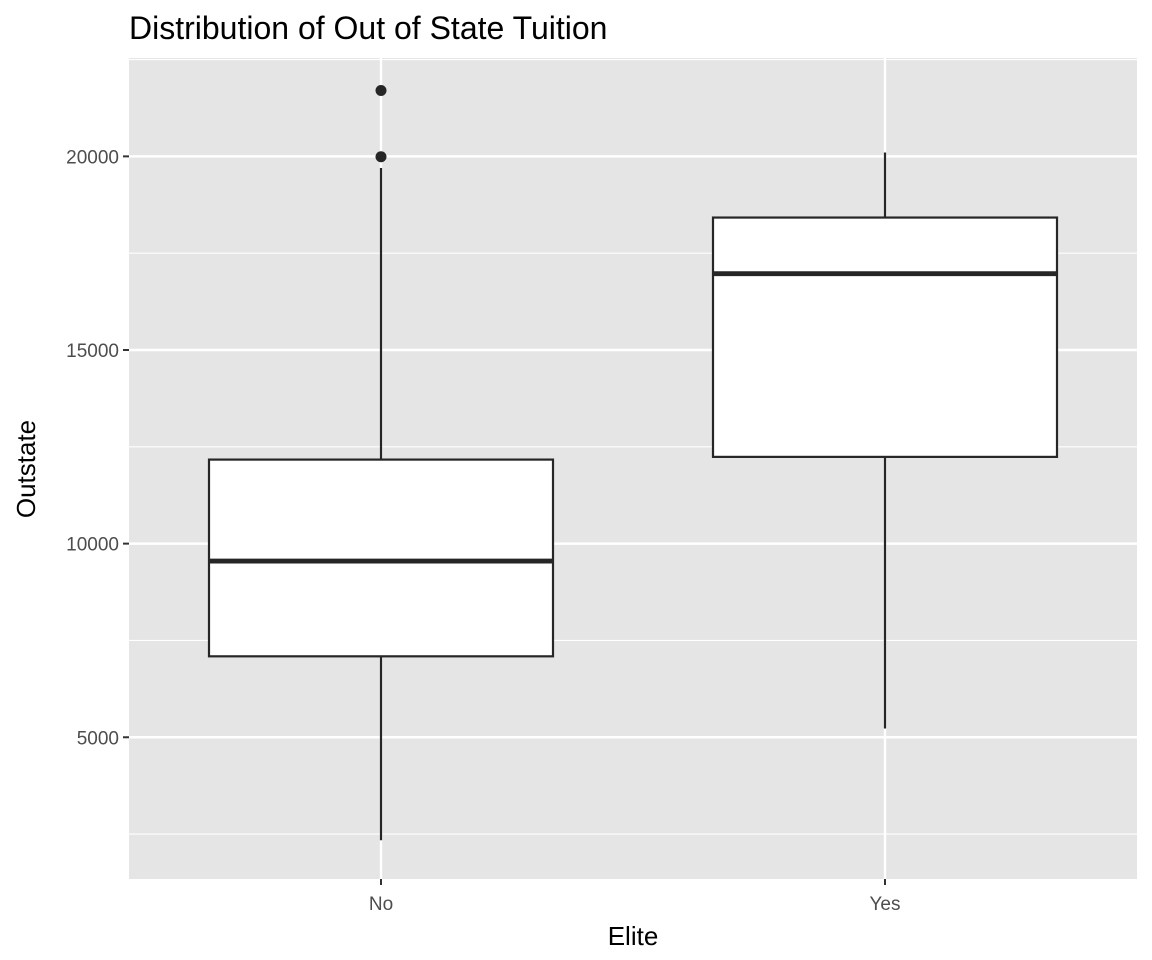 This screenshot has height=960, width=1152. I want to click on y-tick-label: 15000, so click(92, 351).